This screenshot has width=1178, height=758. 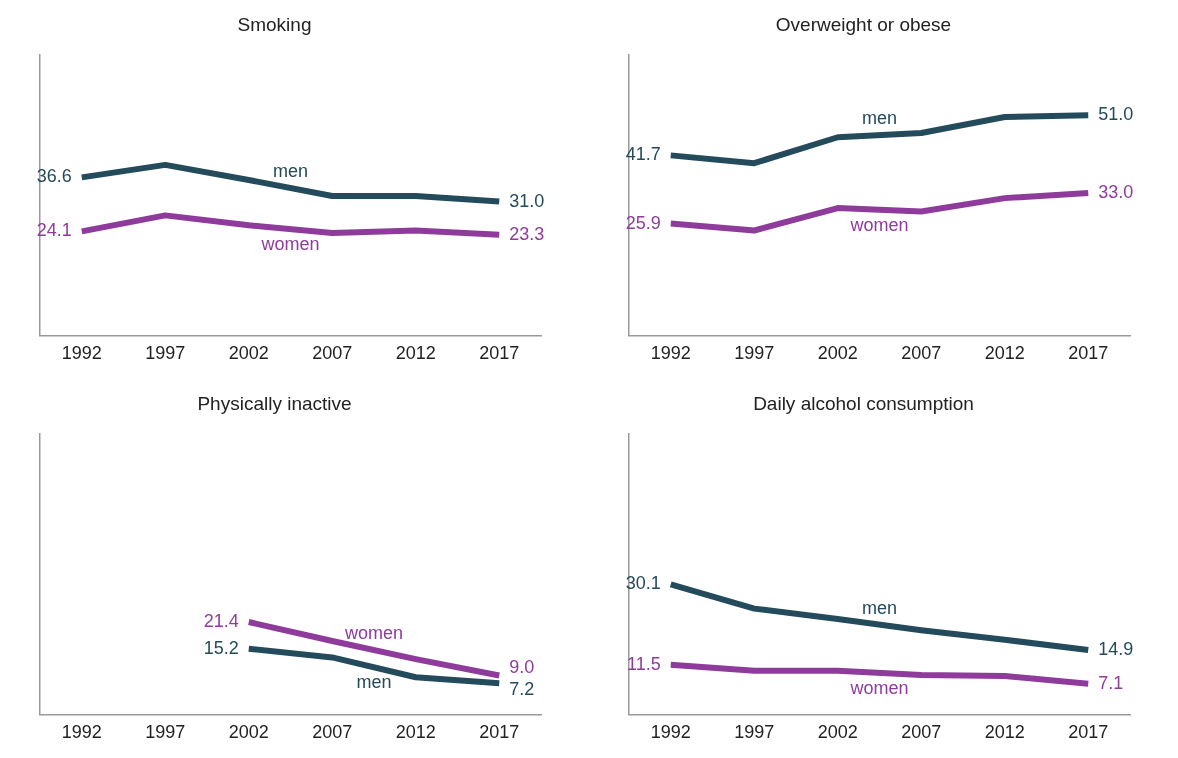 What do you see at coordinates (274, 403) in the screenshot?
I see `chart-title: Physically inactive` at bounding box center [274, 403].